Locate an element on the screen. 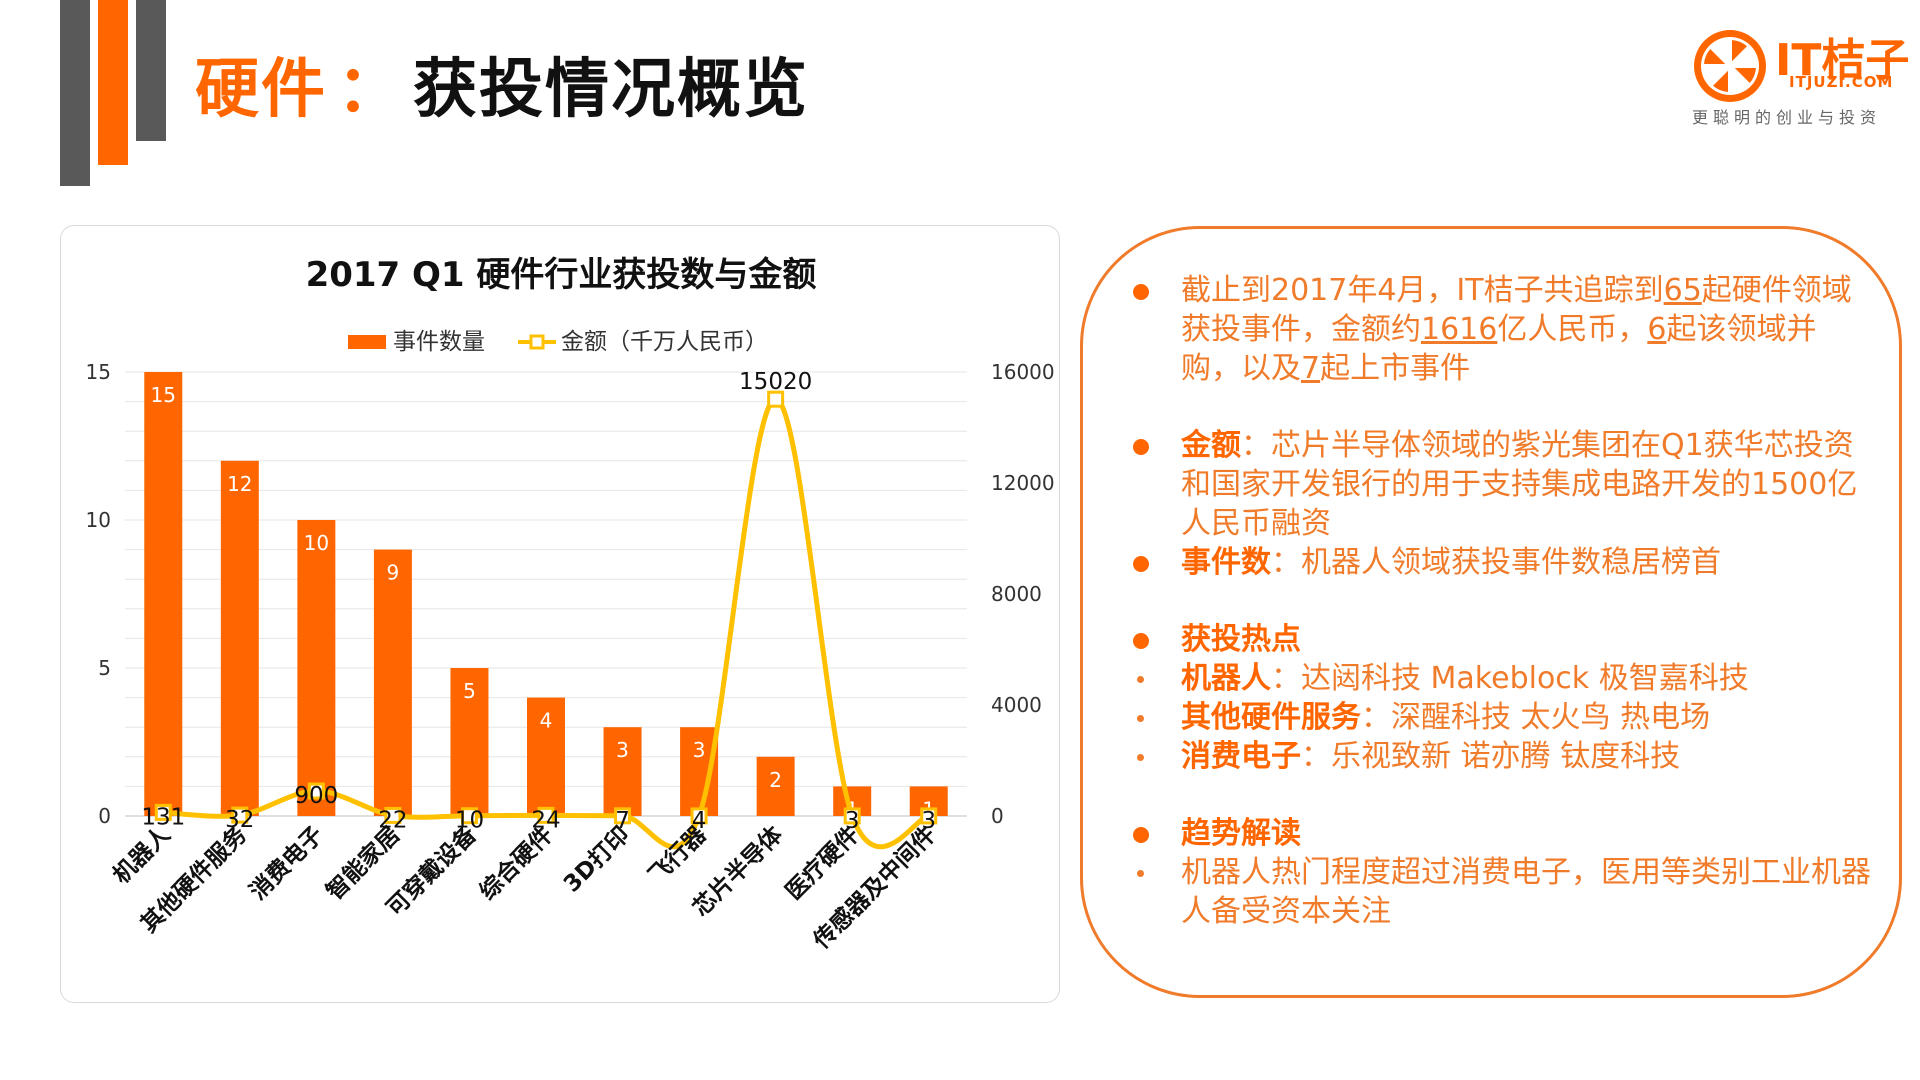 This screenshot has width=1920, height=1080. x-category-label: 3D打印 is located at coordinates (596, 859).